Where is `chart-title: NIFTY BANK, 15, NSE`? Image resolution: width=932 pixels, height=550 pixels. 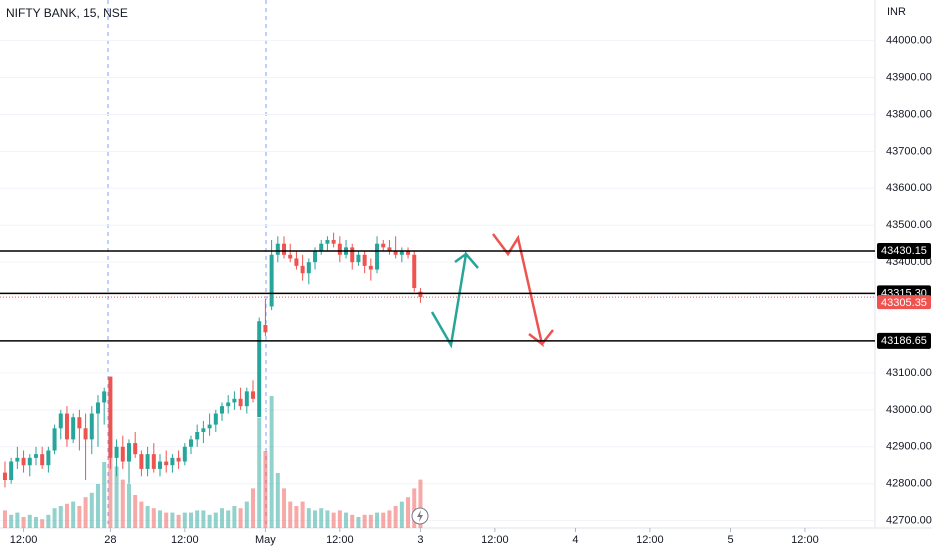 chart-title: NIFTY BANK, 15, NSE is located at coordinates (67, 13).